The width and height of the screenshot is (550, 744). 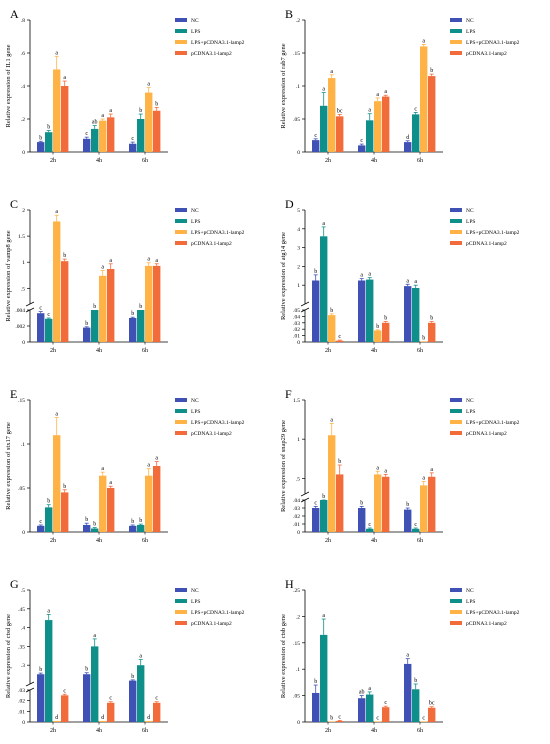 What do you see at coordinates (296, 401) in the screenshot?
I see `y-tick-label: 1.5` at bounding box center [296, 401].